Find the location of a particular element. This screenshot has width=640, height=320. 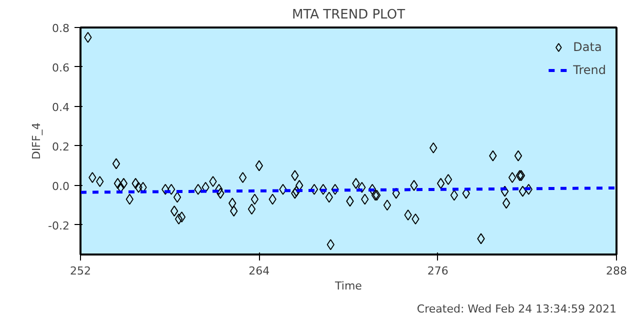

y-tick-label: 0.4 is located at coordinates (61, 107).